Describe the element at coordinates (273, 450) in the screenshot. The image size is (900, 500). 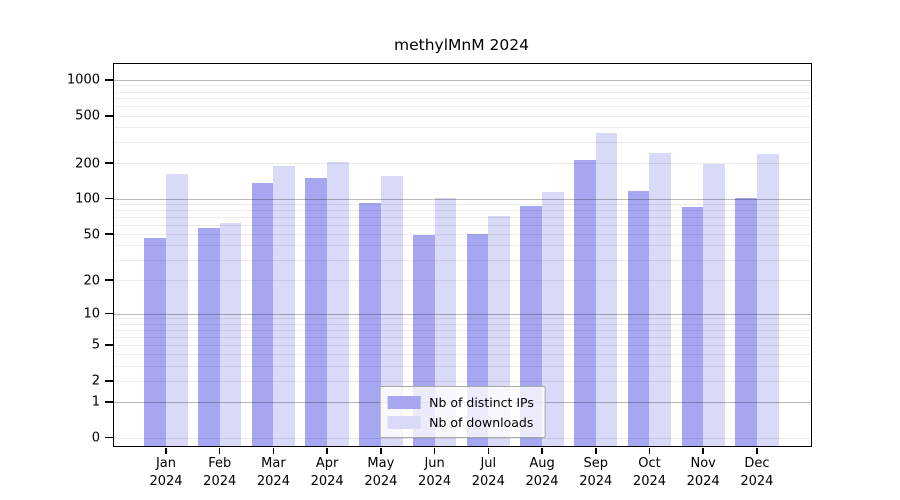
I see `x-tick-mar` at that location.